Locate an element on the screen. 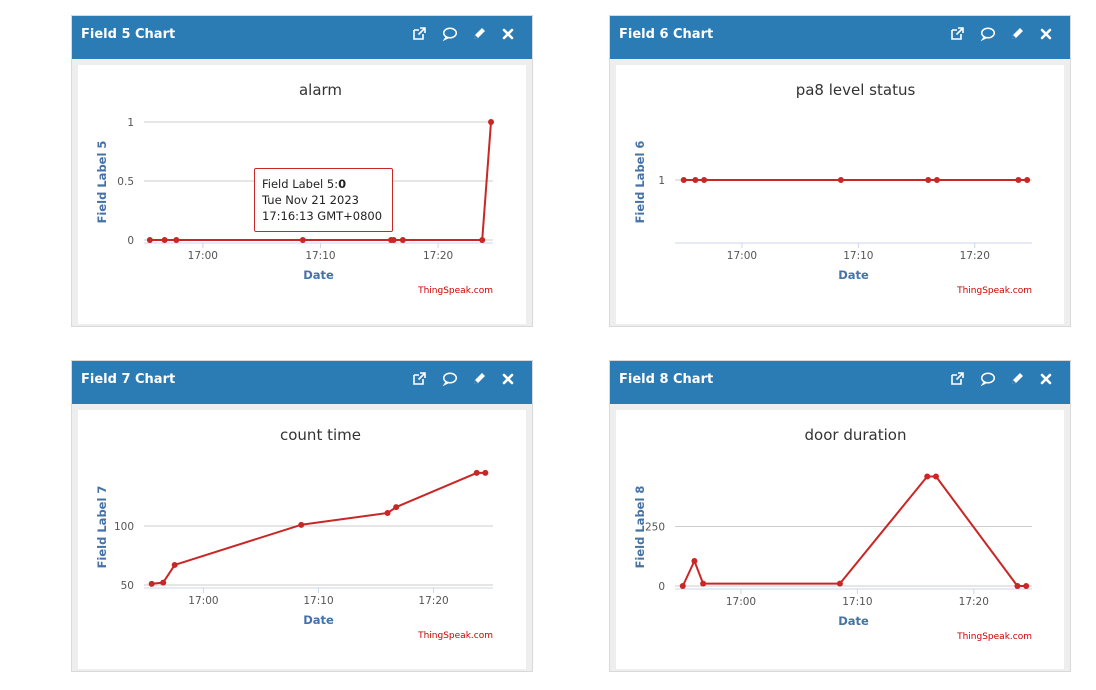 This screenshot has height=690, width=1096. tooltip-time: 17:16:13 GMT+0800 is located at coordinates (322, 216).